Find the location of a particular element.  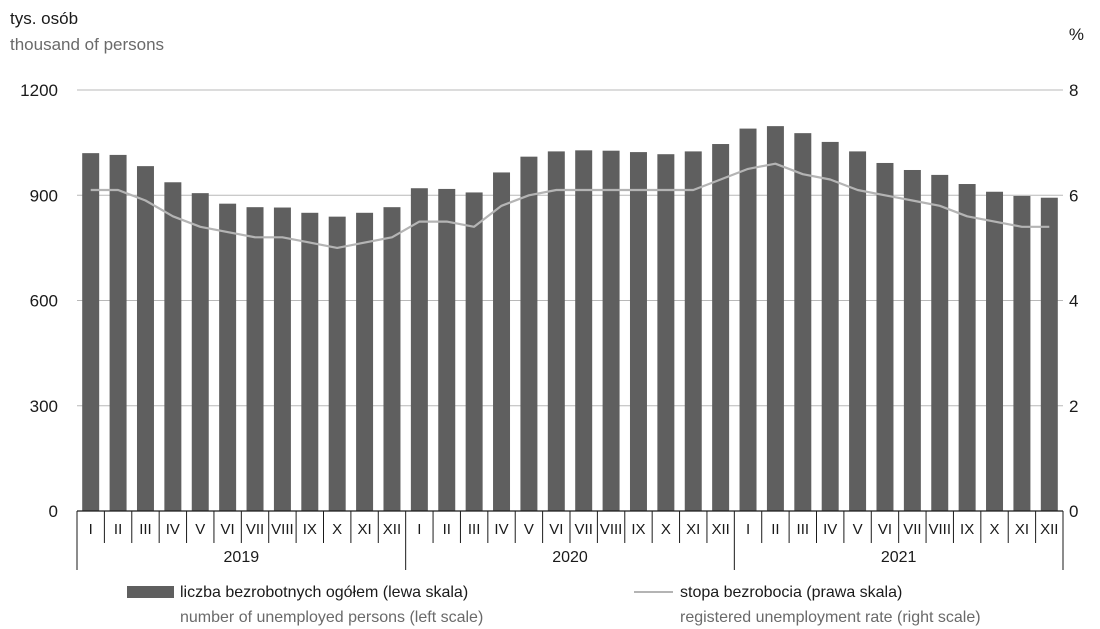

left-tick-label: 300 is located at coordinates (44, 406).